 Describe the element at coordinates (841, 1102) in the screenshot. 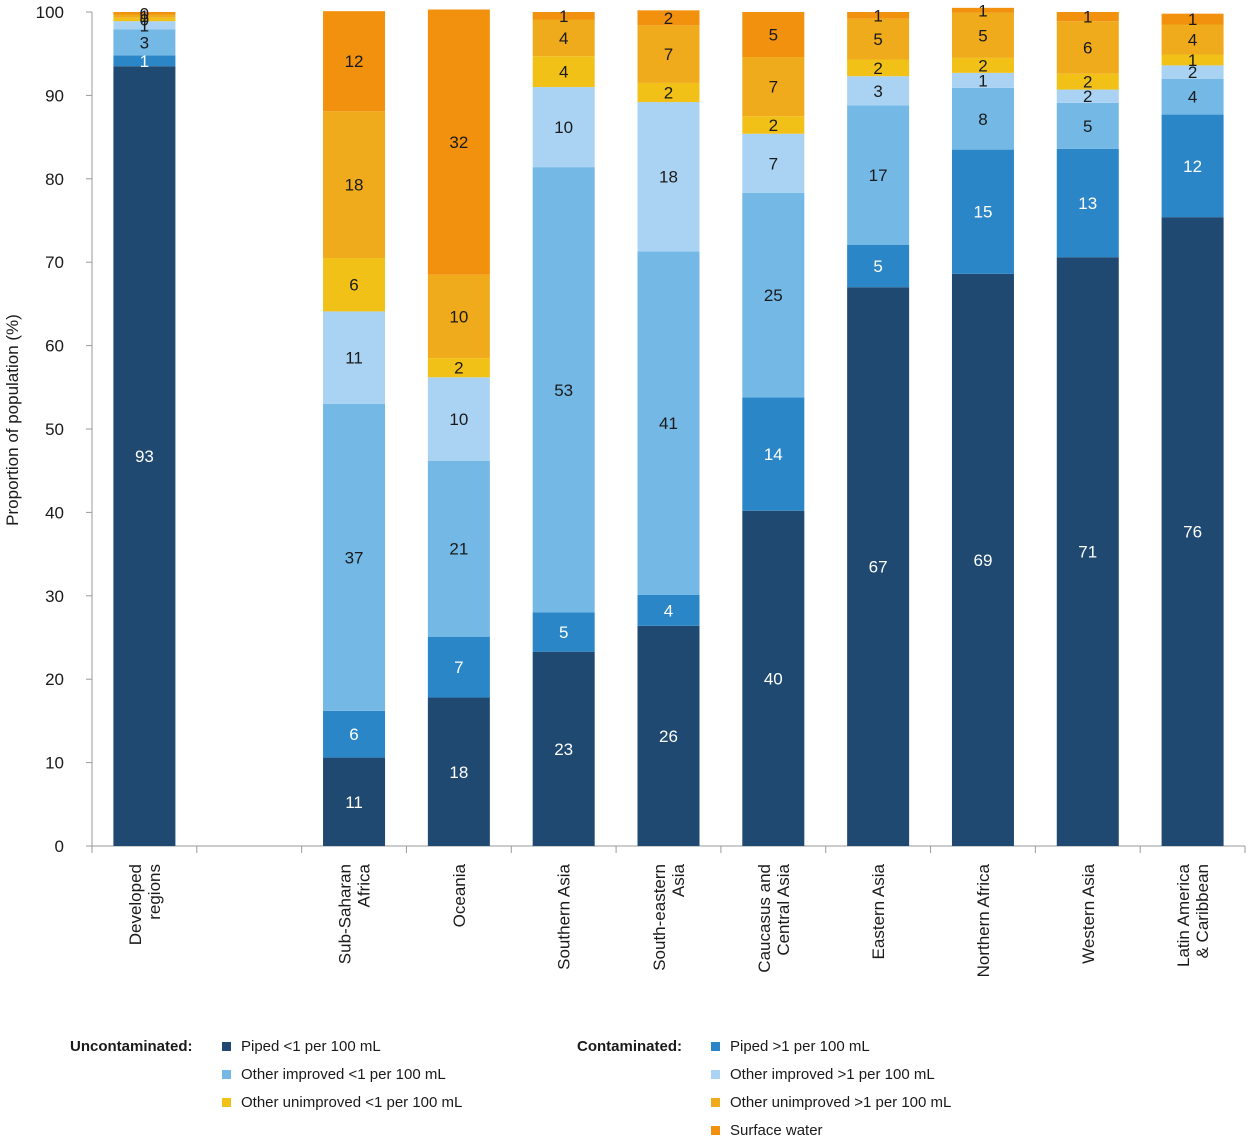

I see `legend-label: Other unimproved >1 per 100 mL` at that location.